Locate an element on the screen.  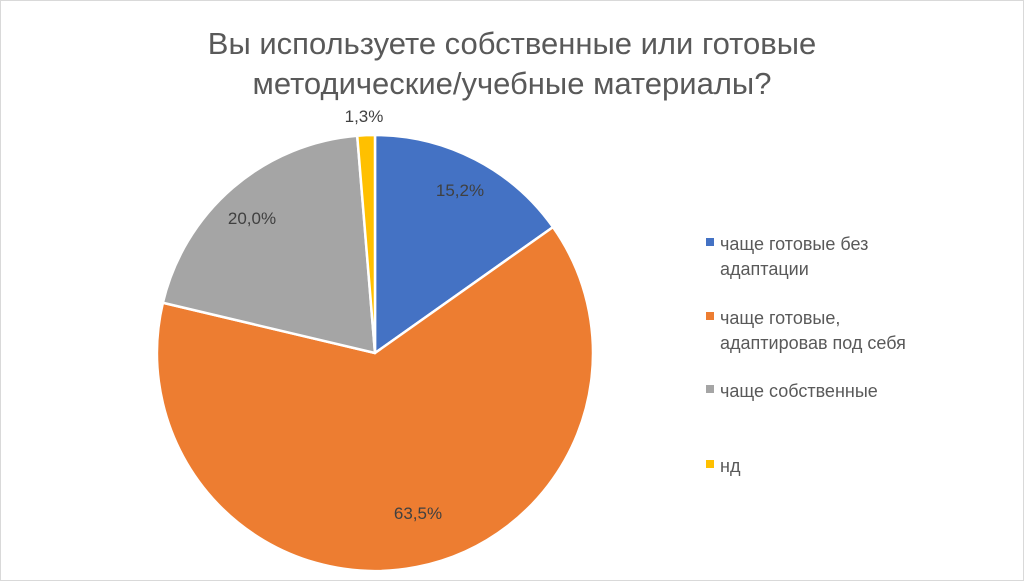
chart-title-line-2: методические/учебные материалы? is located at coordinates (512, 83).